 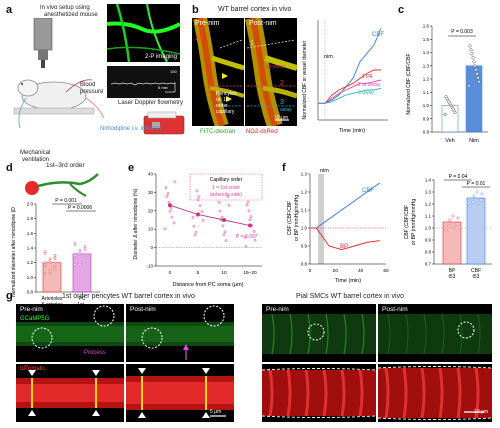 What do you see at coordinates (276, 67) in the screenshot?
I see `marker-2-desc: at soma` at bounding box center [276, 67].